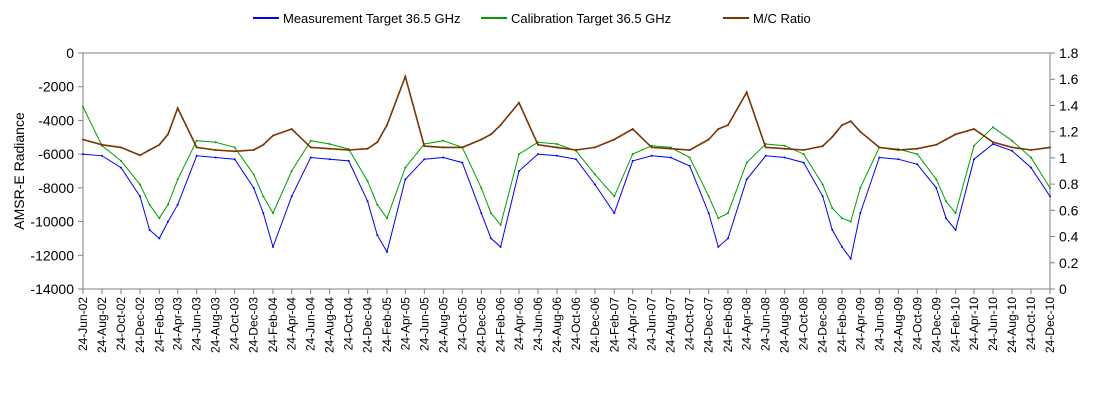 The width and height of the screenshot is (1113, 400). I want to click on x-tick-label: 24-Aug-10, so click(1012, 325).